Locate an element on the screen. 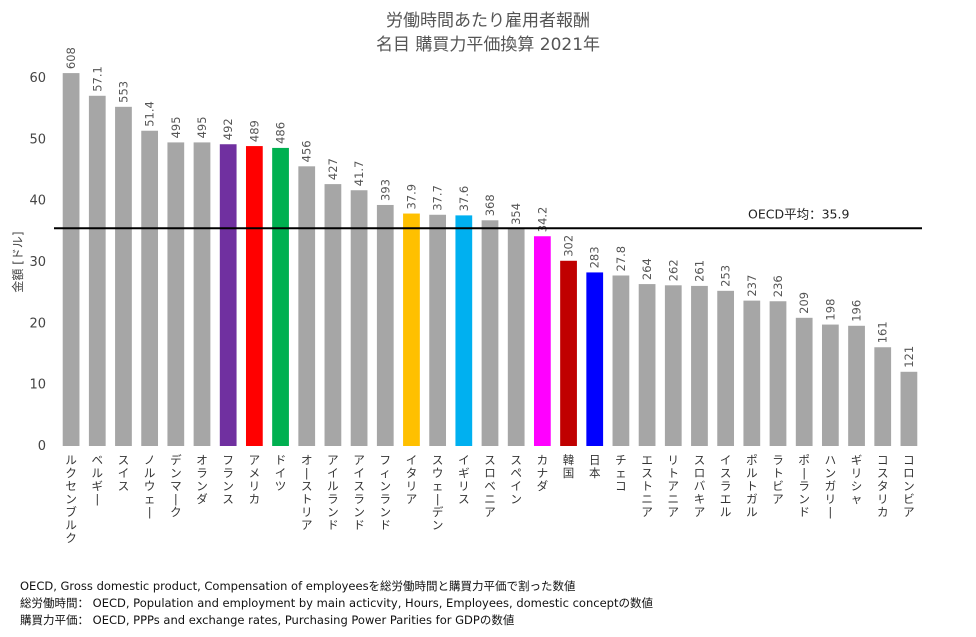 Image resolution: width=976 pixels, height=637 pixels. y-tick-label-30: 30 is located at coordinates (37, 262).